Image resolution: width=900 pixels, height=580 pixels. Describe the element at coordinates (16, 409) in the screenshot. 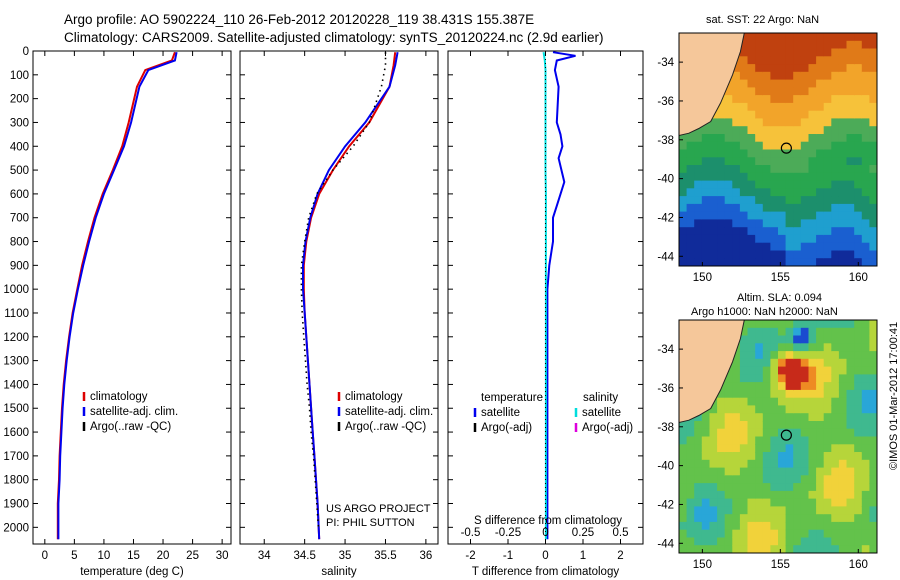

I see `y-tick-label: 1500` at that location.